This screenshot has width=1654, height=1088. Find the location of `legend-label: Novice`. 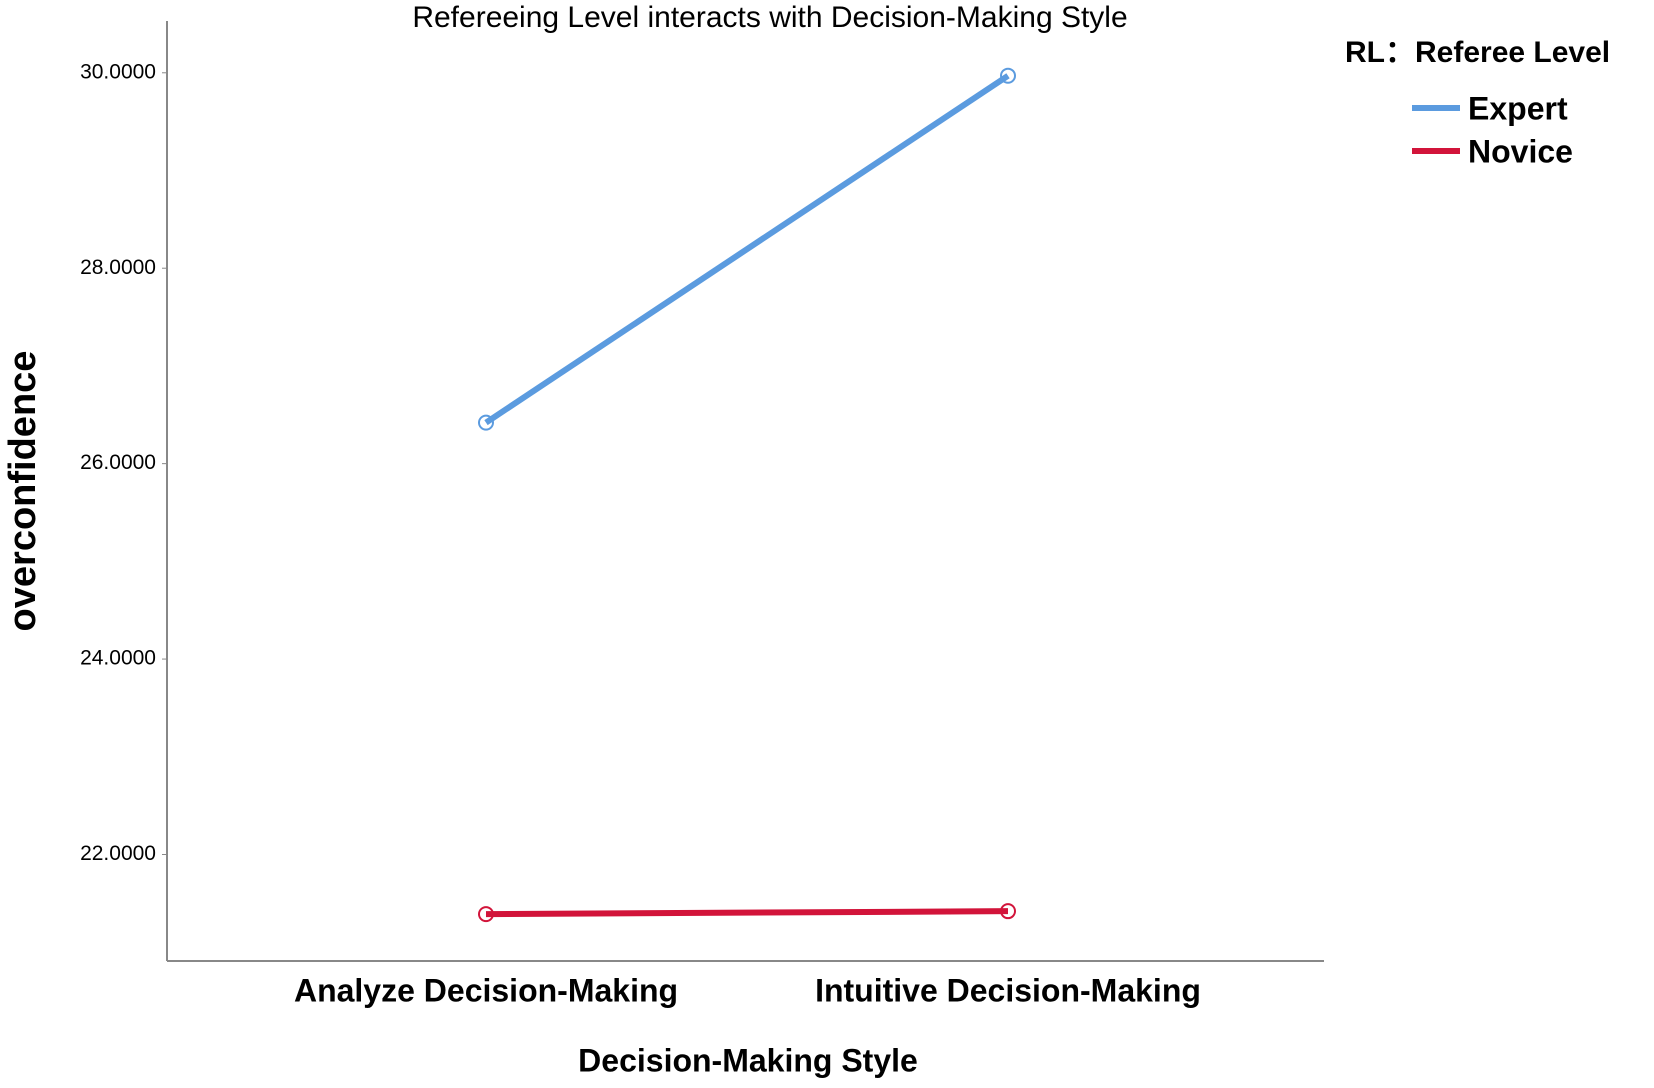

legend-label: Novice is located at coordinates (1520, 151).